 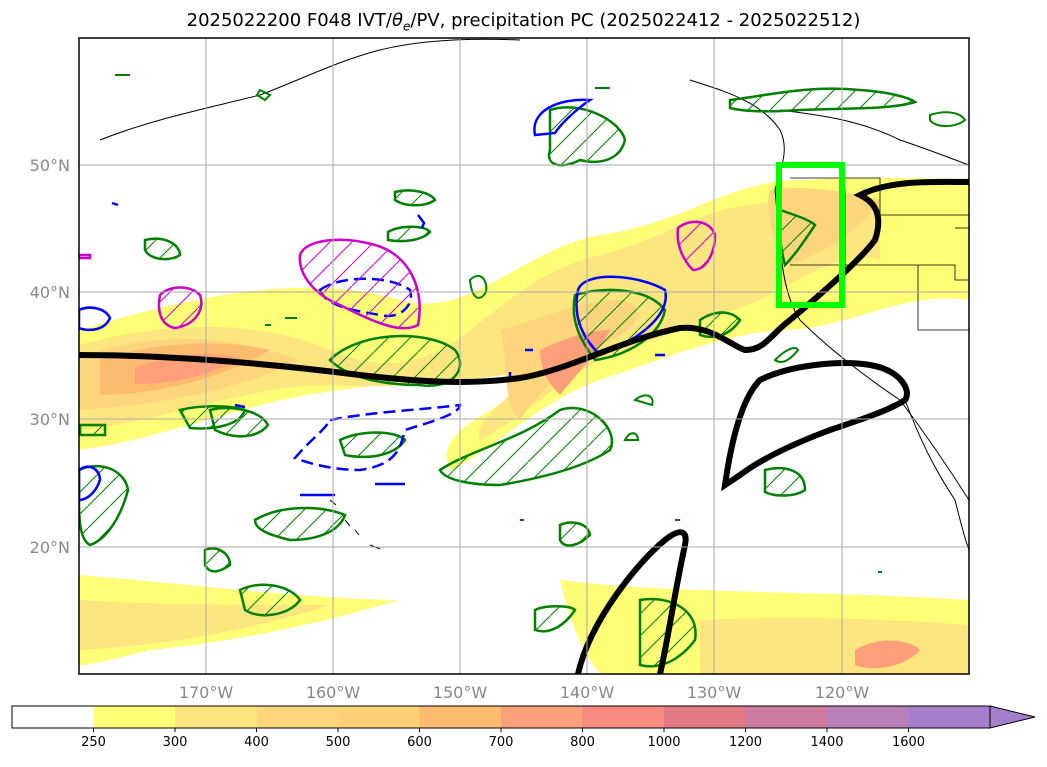 What do you see at coordinates (398, 275) in the screenshot?
I see `theta-contours` at bounding box center [398, 275].